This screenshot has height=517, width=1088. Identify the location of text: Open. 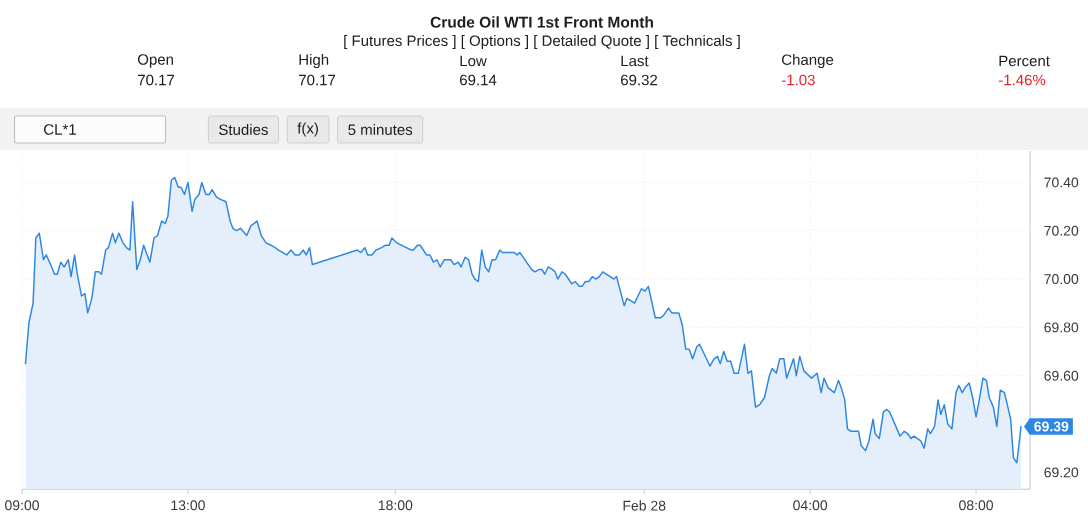
(155, 61).